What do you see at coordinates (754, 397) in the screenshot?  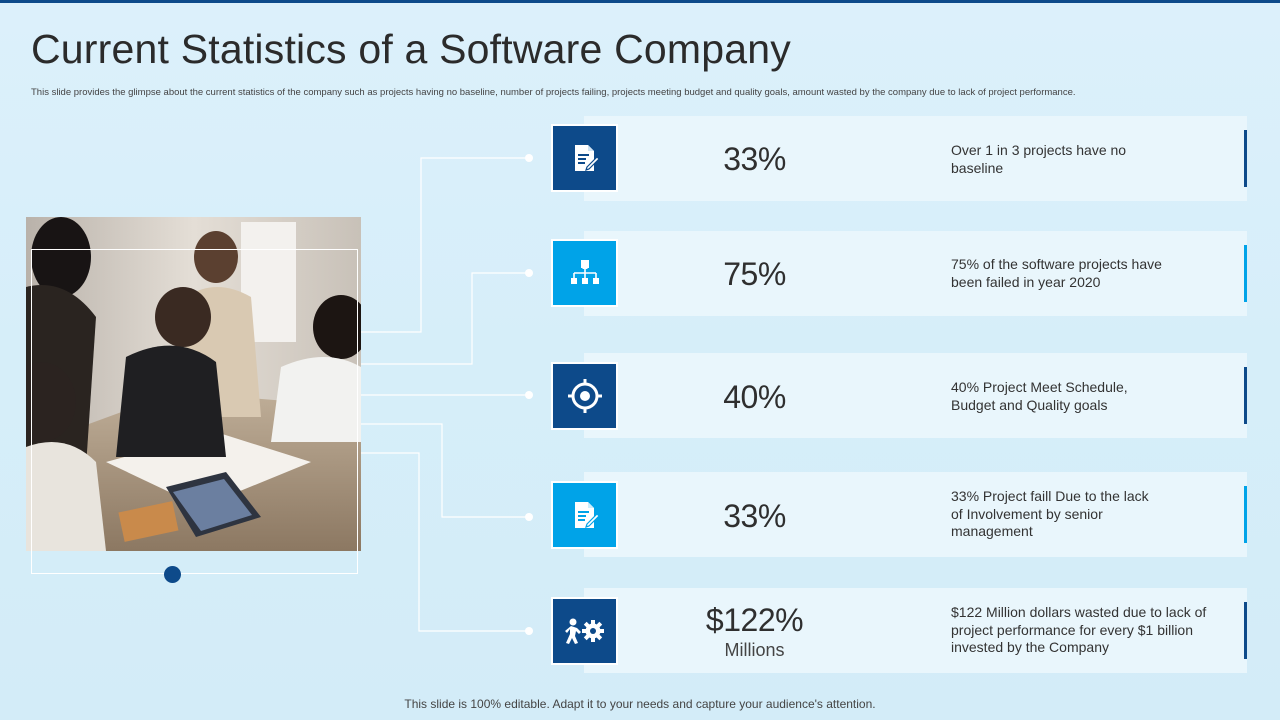 I see `stat-value: 40%` at bounding box center [754, 397].